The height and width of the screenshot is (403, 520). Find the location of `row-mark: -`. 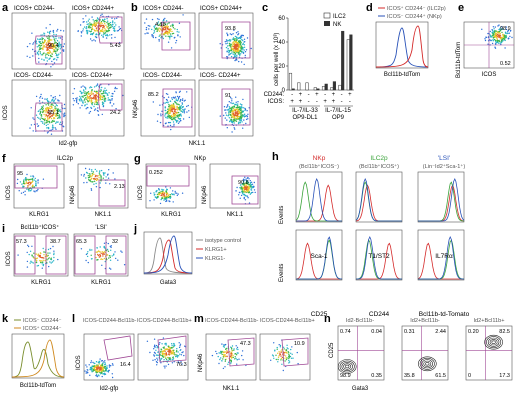

row-mark: - is located at coordinates (342, 95).